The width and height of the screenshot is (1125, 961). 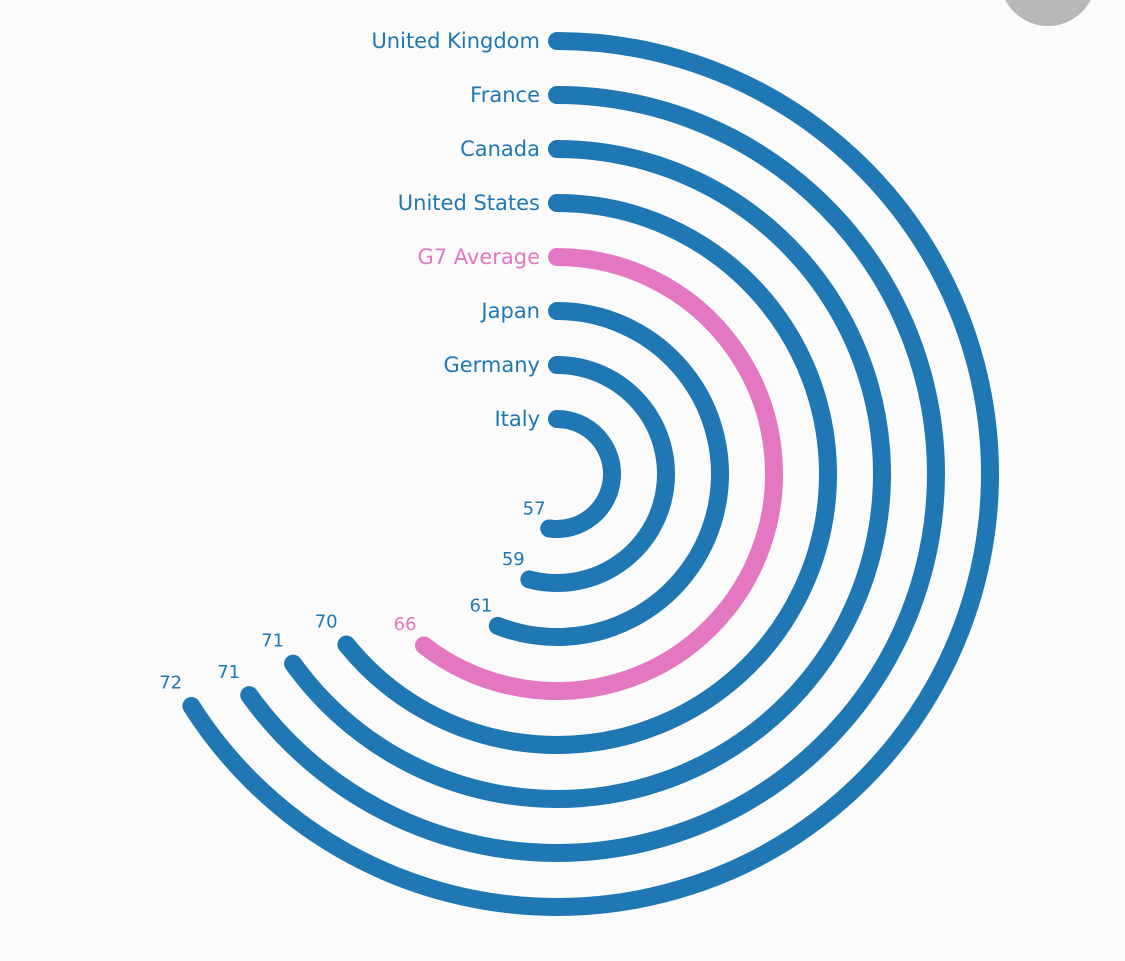 I want to click on category-label-japan: Japan, so click(x=509, y=311).